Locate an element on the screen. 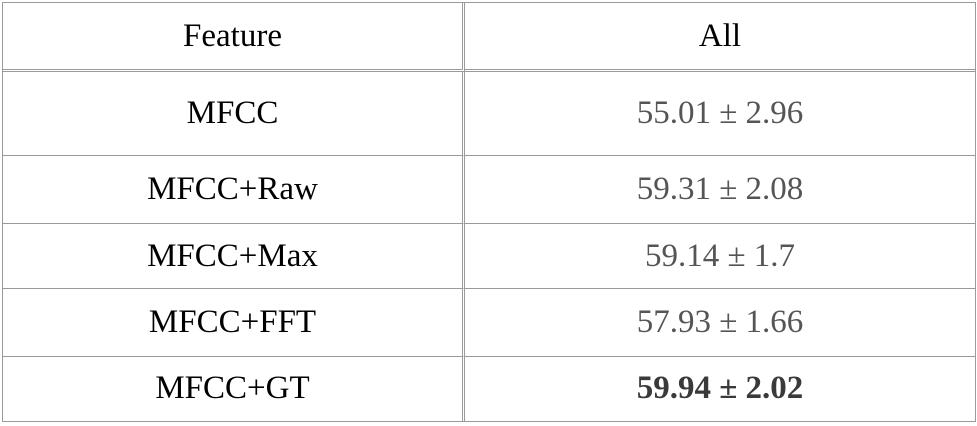  all-value-cell: 57.93 ± 1.66 is located at coordinates (720, 323).